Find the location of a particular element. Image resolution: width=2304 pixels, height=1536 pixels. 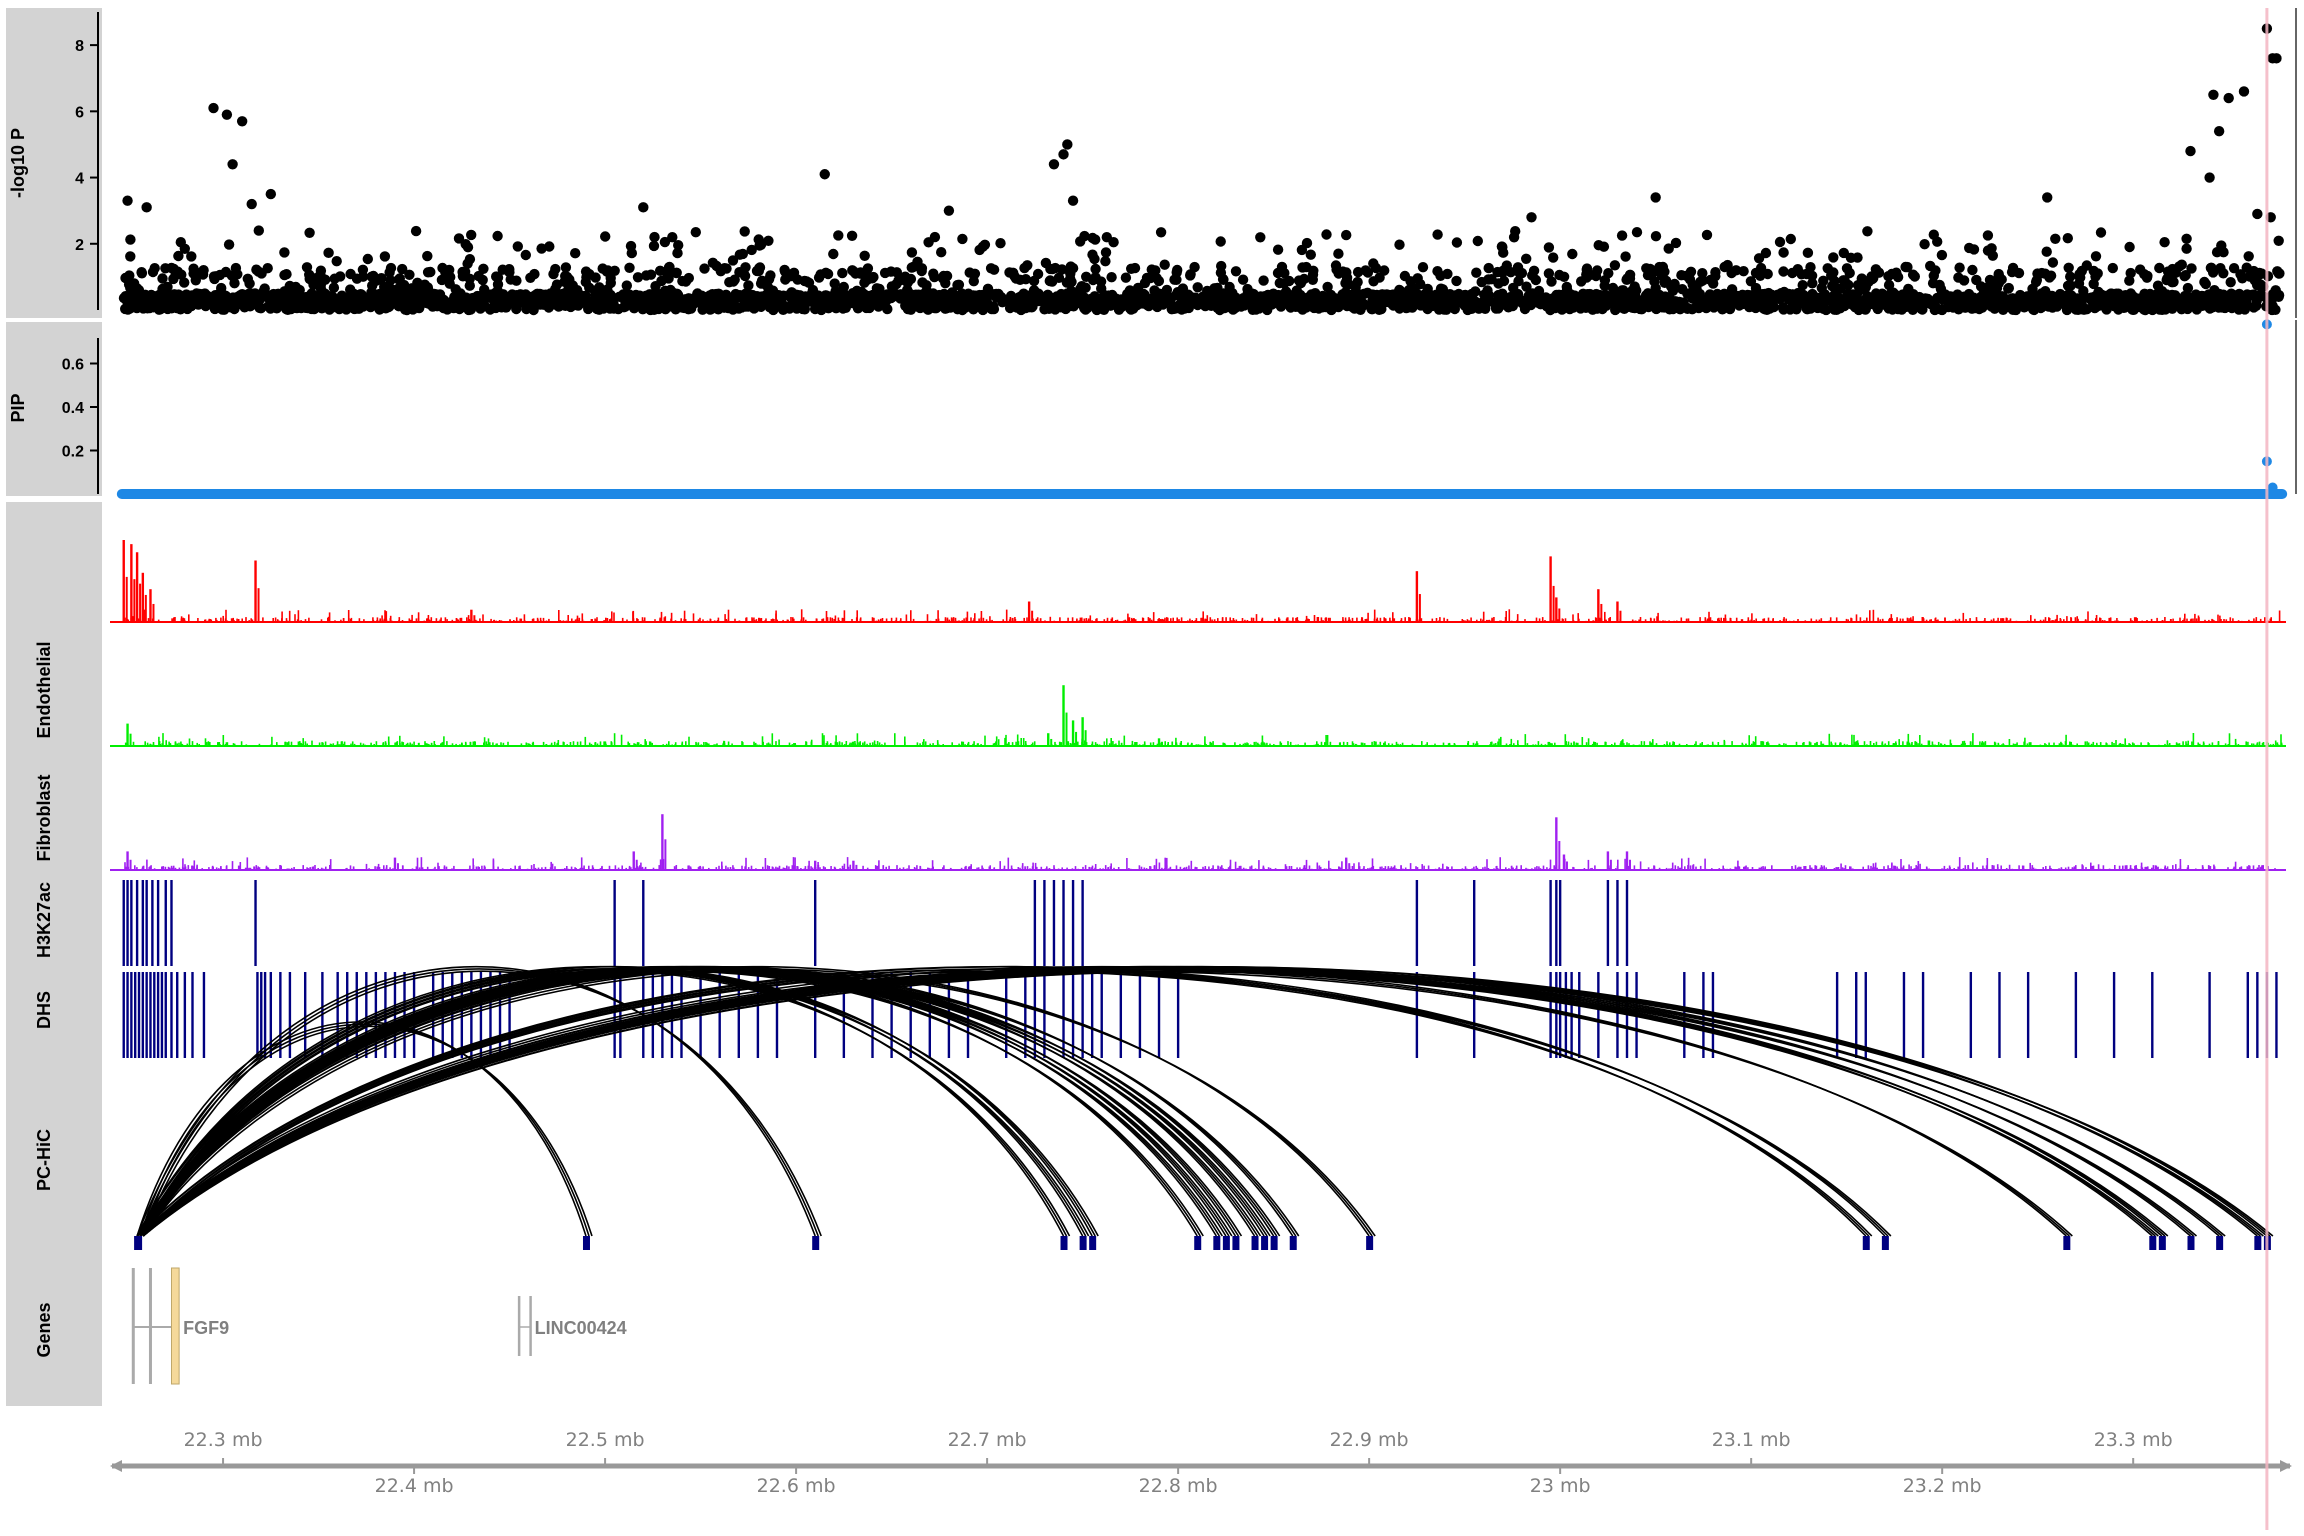

manhattan-ytick-label: 8 is located at coordinates (79, 46).